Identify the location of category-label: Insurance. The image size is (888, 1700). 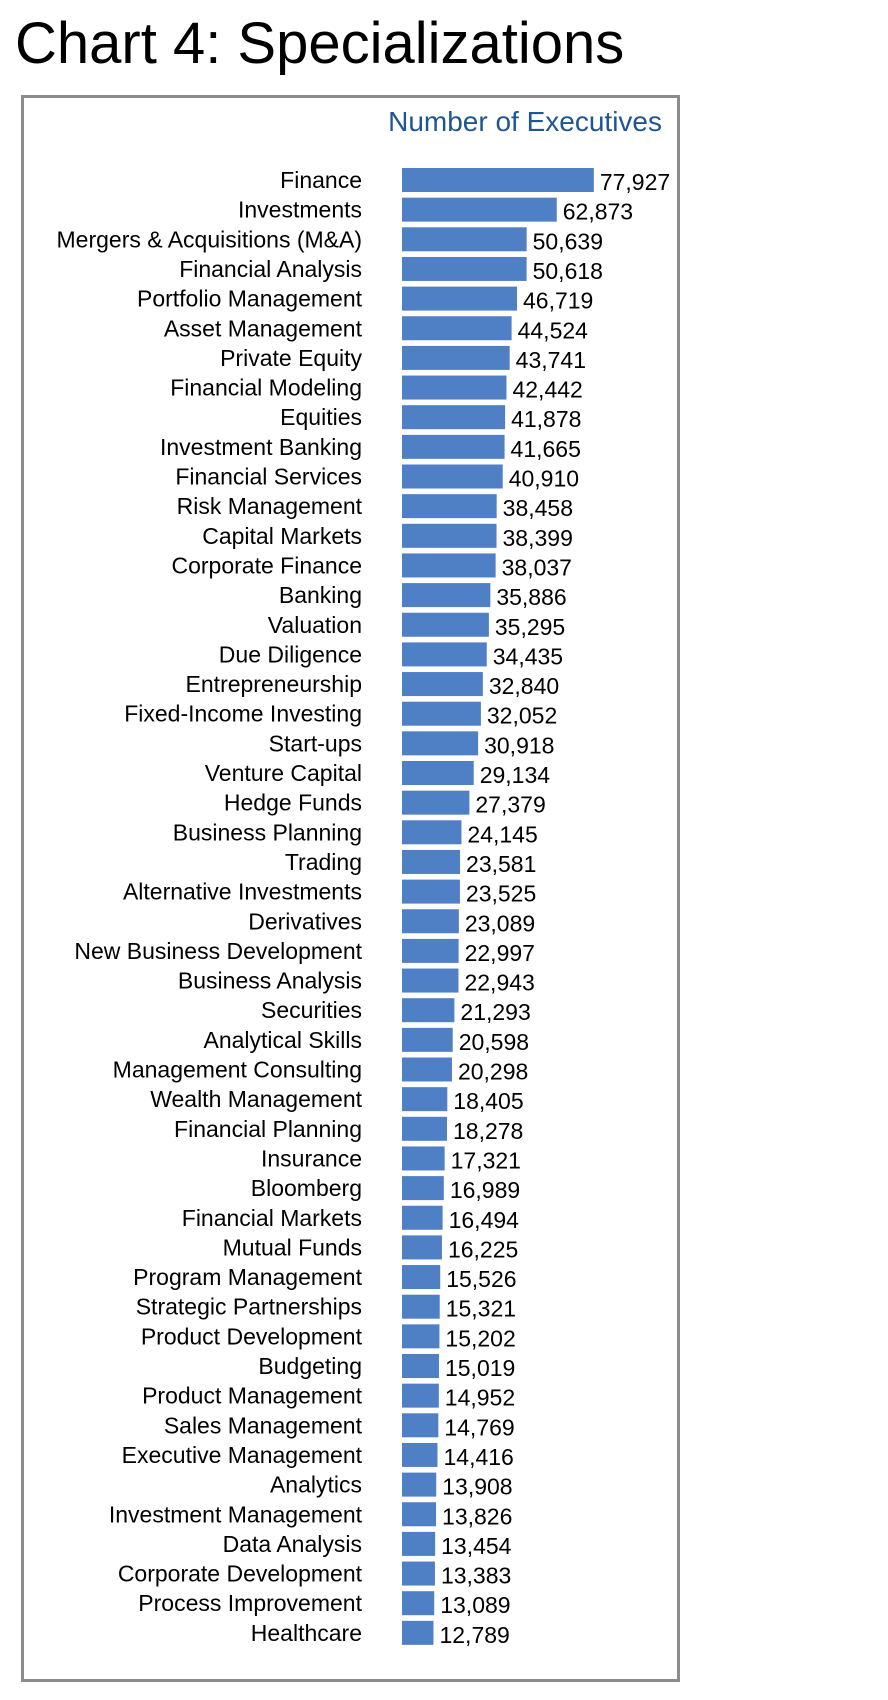
(311, 1158).